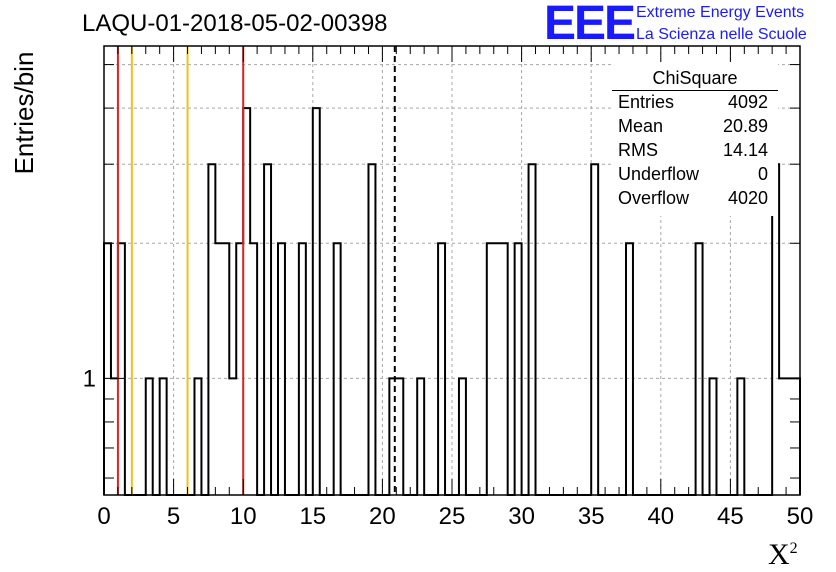  Describe the element at coordinates (103, 516) in the screenshot. I see `x-tick-label: 0` at that location.